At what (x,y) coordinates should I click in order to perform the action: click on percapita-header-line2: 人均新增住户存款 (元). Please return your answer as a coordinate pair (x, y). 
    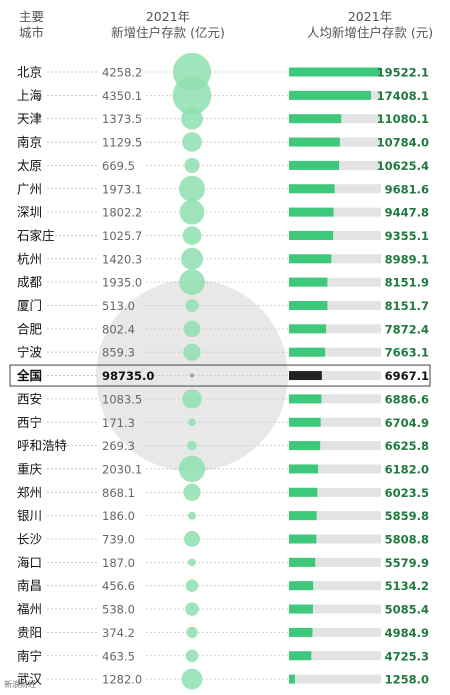
    Looking at the image, I should click on (370, 32).